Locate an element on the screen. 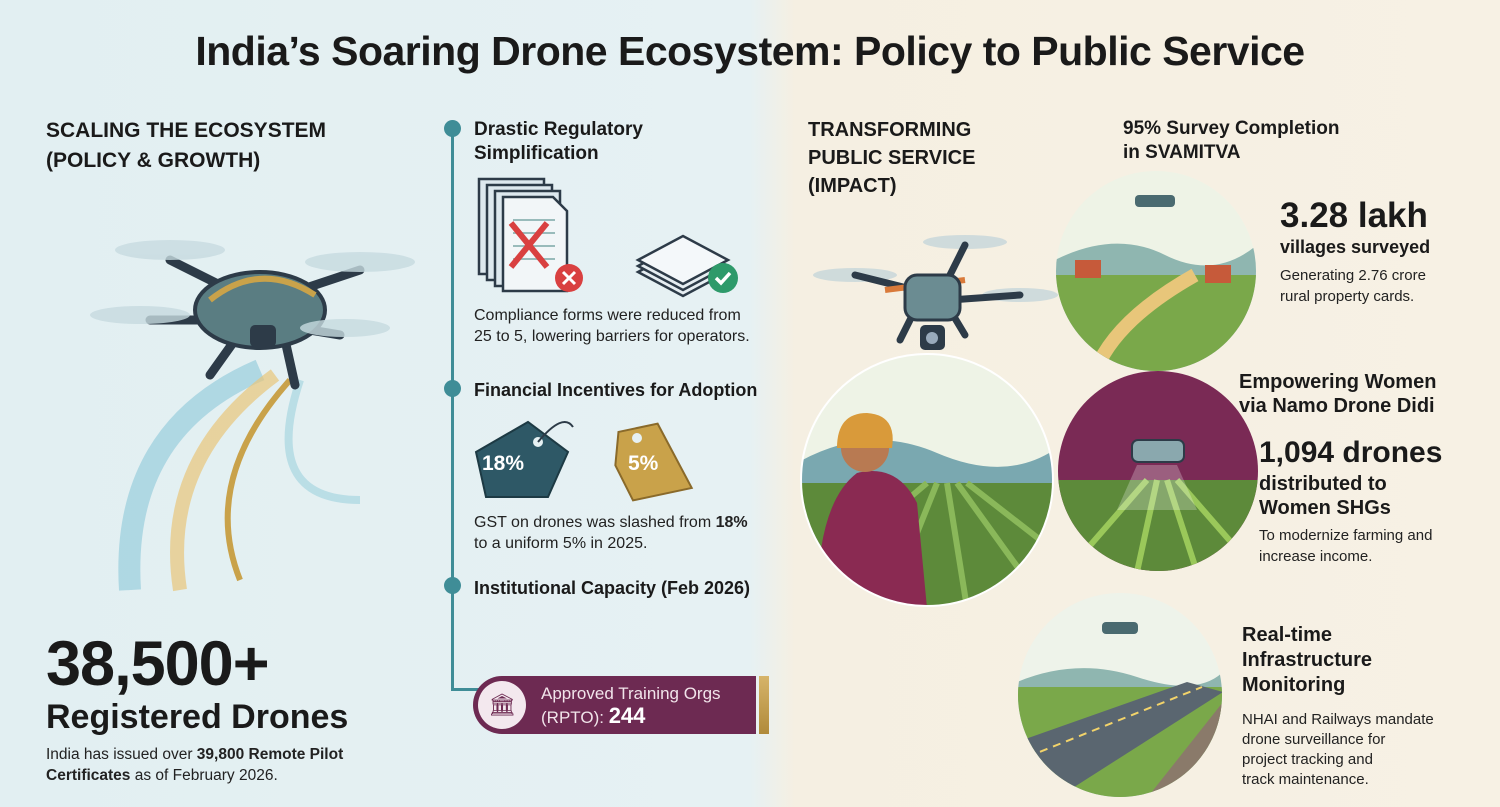  price-tag-18-icon is located at coordinates (524, 459).